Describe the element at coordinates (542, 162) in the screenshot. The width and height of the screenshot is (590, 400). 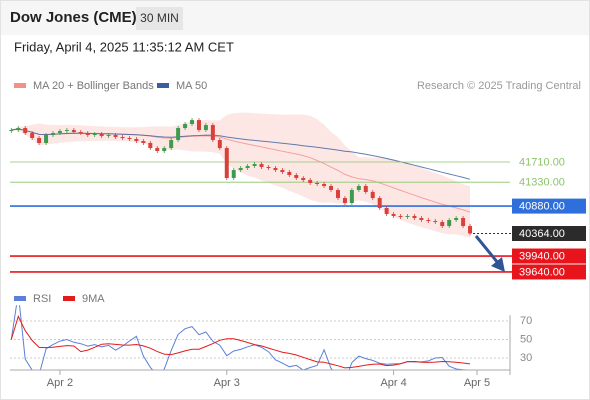
I see `level-label: 41710.00` at that location.